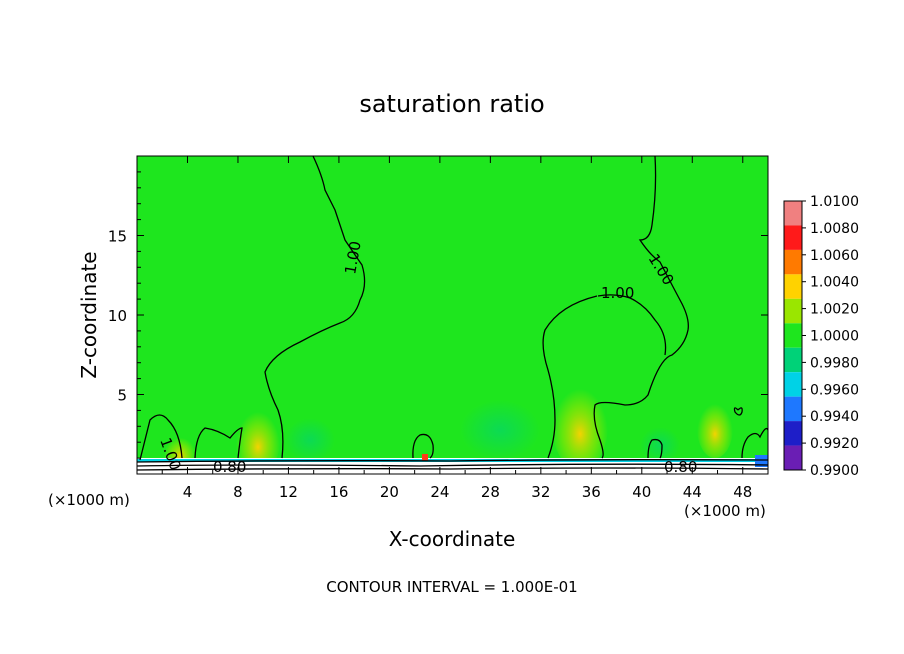  Describe the element at coordinates (761, 461) in the screenshot. I see `surface-blue-patch` at that location.